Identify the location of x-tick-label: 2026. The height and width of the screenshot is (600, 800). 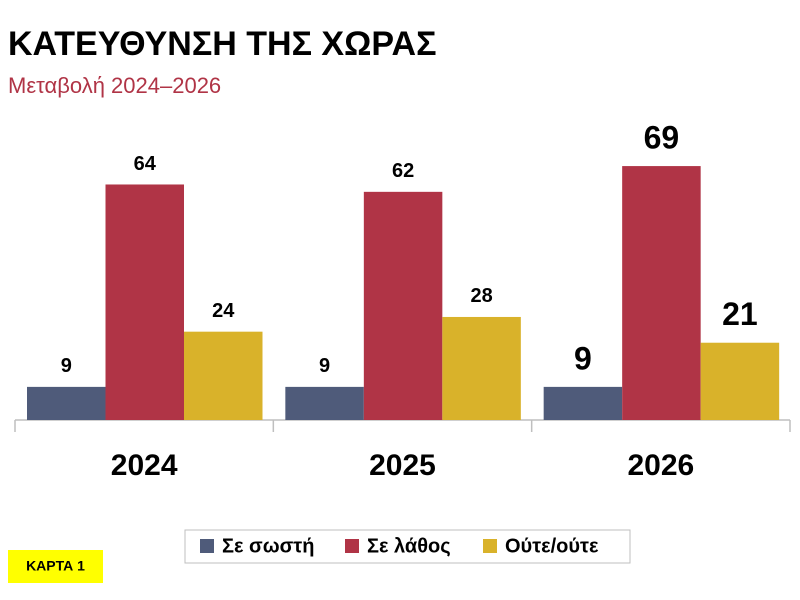
(660, 465).